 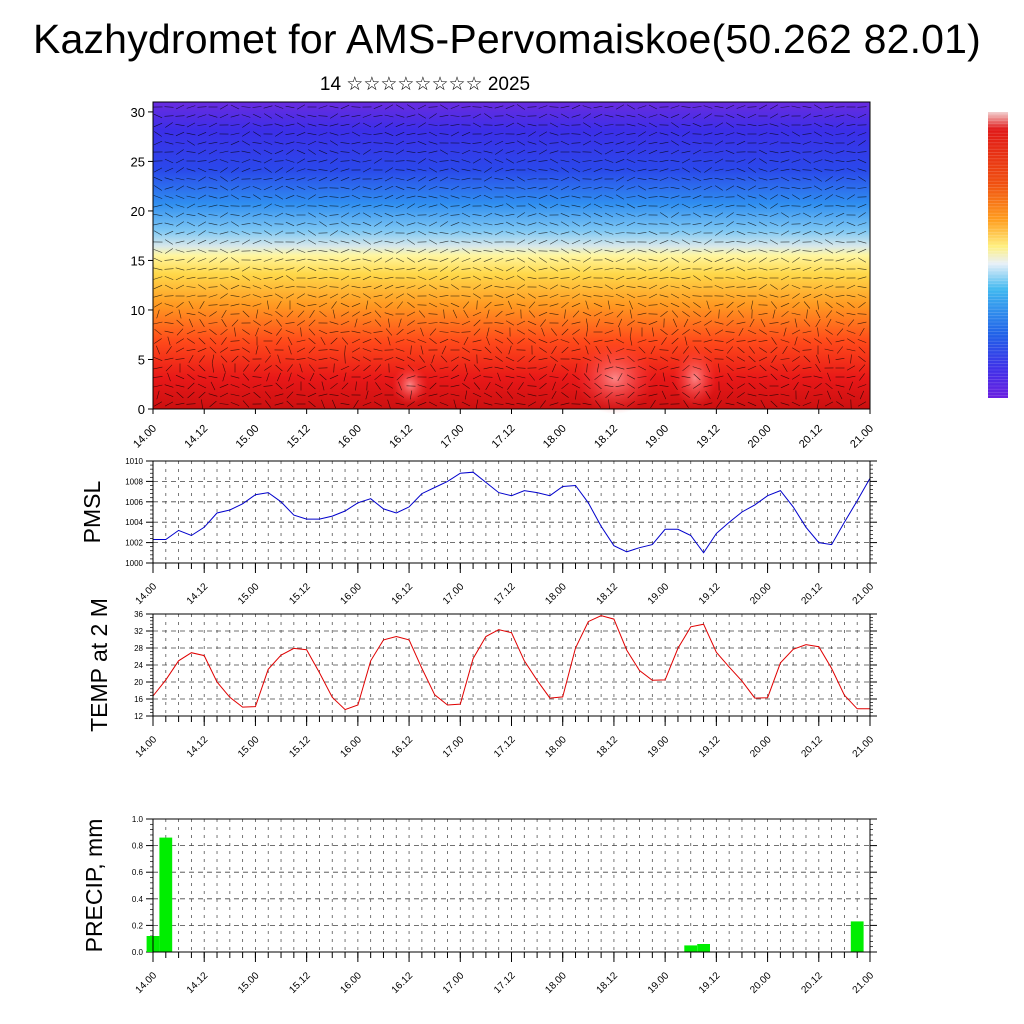 What do you see at coordinates (138, 648) in the screenshot?
I see `y-tick-label: 28` at bounding box center [138, 648].